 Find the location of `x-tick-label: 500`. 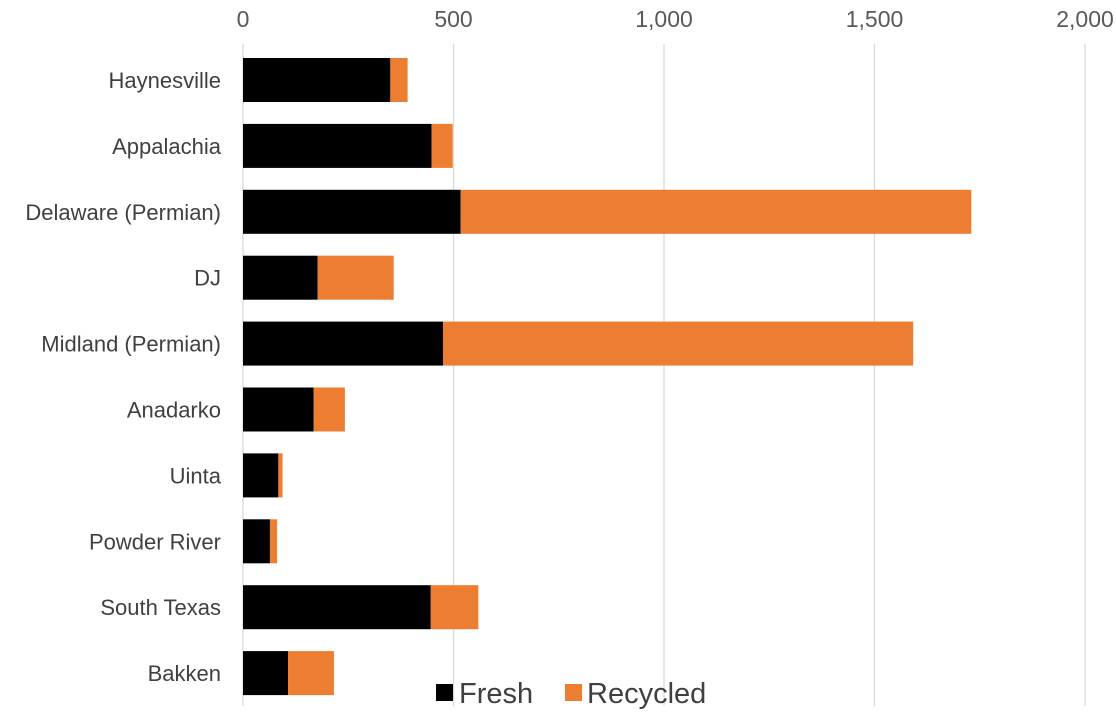

x-tick-label: 500 is located at coordinates (453, 19).